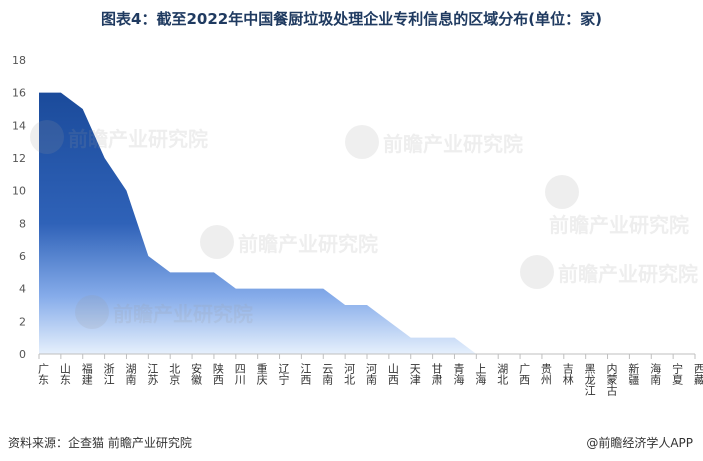 Image resolution: width=703 pixels, height=461 pixels. I want to click on y-tick-label: 12, so click(19, 158).